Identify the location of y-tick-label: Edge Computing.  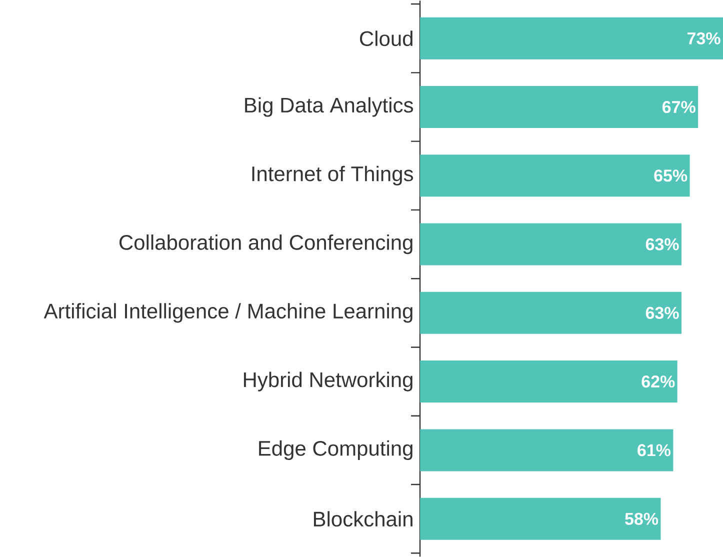
(335, 450).